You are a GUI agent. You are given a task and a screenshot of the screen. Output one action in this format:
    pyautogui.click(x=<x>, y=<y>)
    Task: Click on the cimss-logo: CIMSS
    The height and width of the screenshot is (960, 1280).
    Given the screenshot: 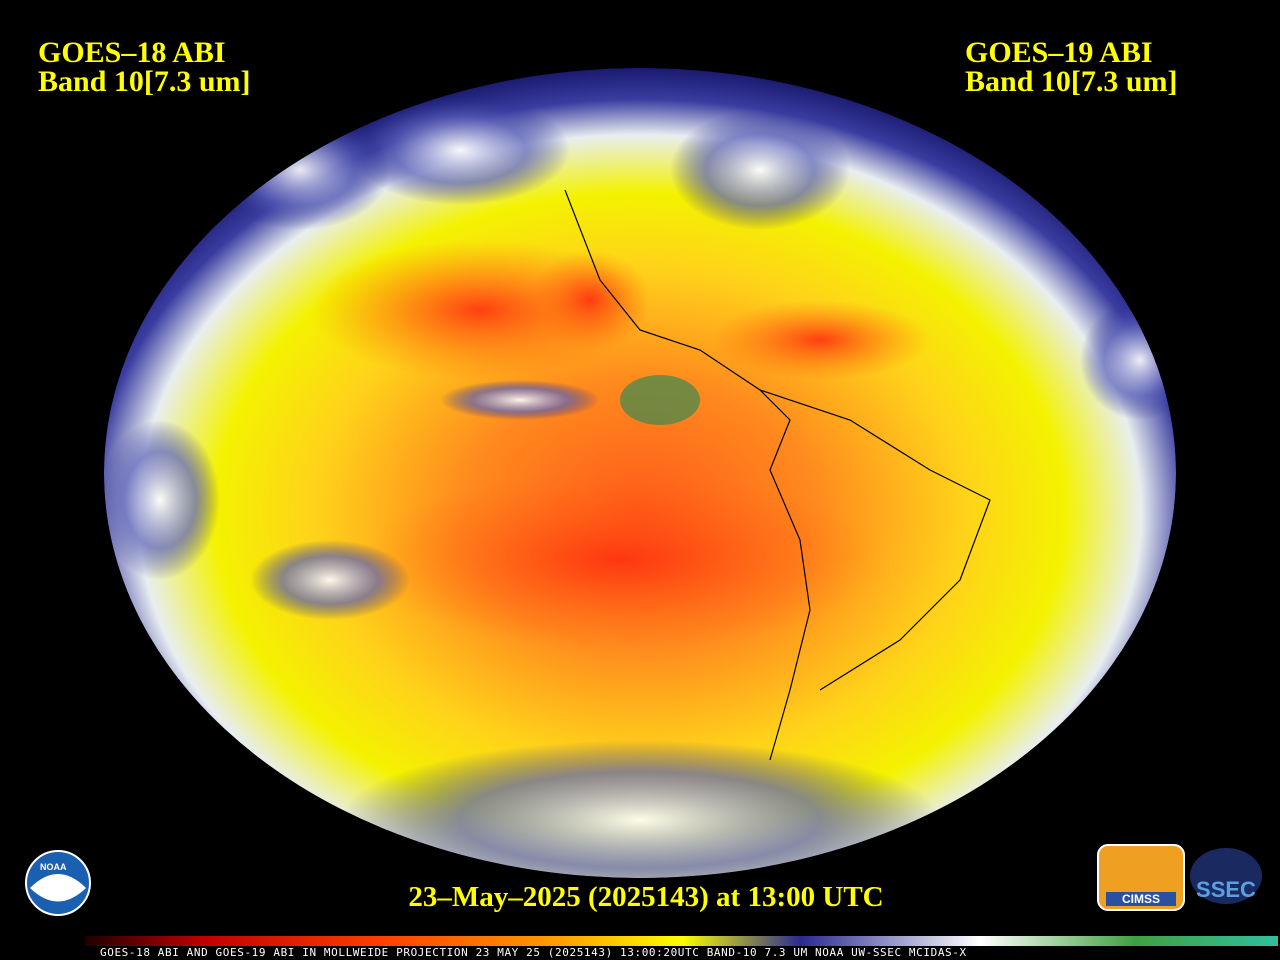 What is the action you would take?
    pyautogui.click(x=1141, y=877)
    